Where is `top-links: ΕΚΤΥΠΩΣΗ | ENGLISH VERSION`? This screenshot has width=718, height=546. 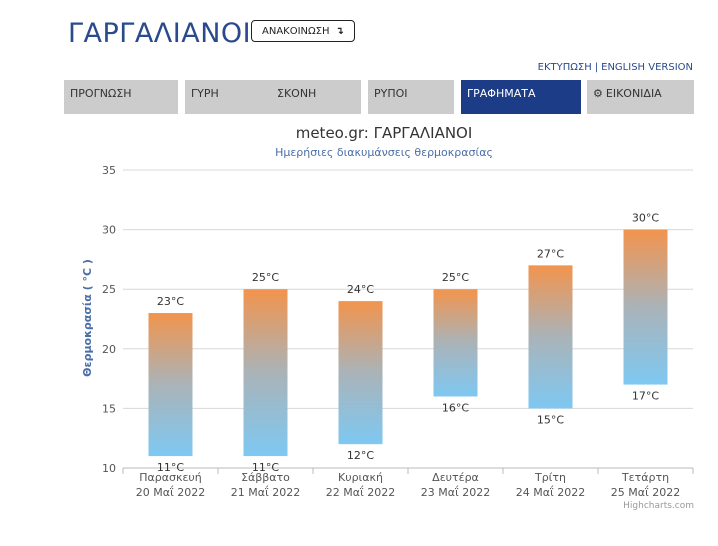
top-links: ΕΚΤΥΠΩΣΗ | ENGLISH VERSION is located at coordinates (615, 67).